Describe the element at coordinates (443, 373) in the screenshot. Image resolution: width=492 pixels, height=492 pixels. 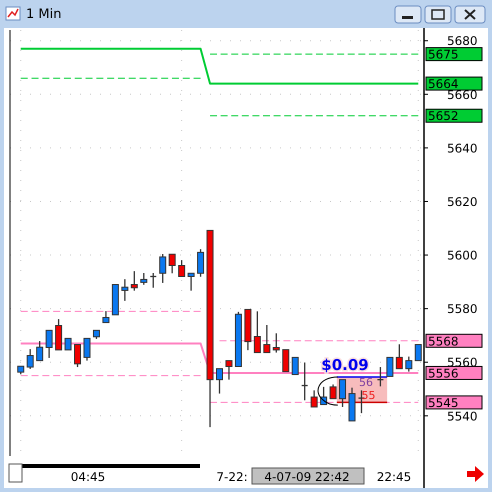
I see `data-label: 5556` at that location.